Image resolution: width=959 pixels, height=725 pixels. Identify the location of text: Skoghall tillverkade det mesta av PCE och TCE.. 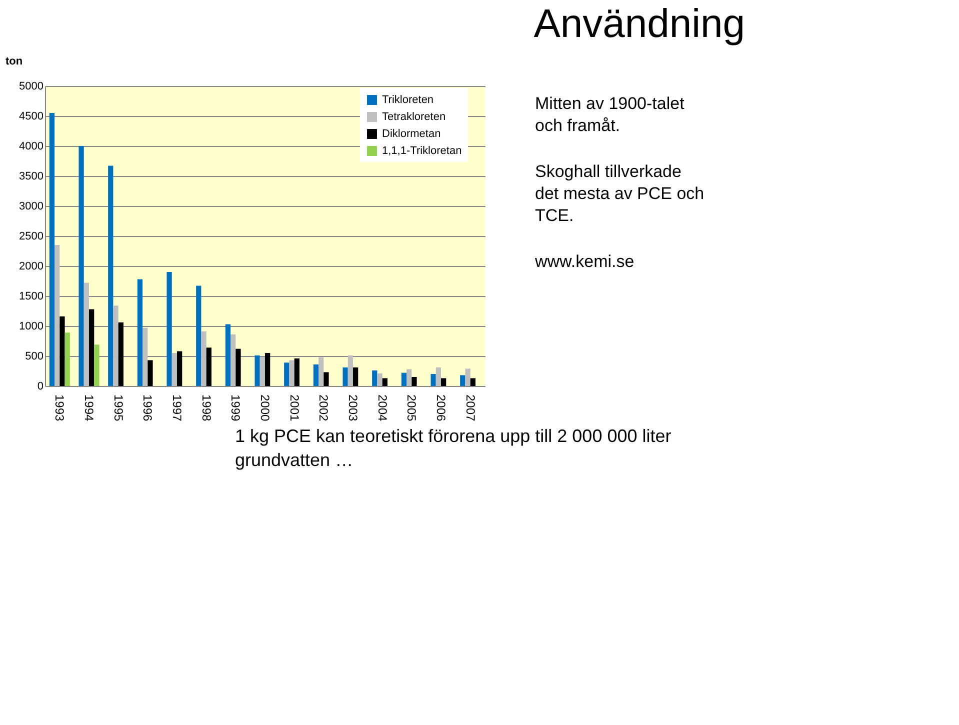
(619, 193).